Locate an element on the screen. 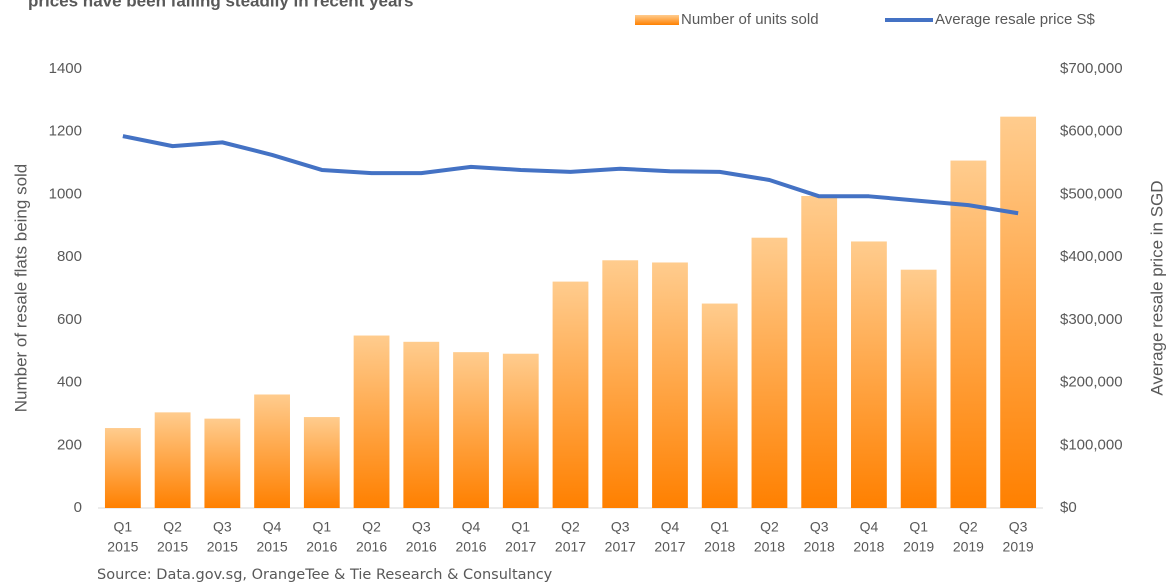  y-tick-label: 800 is located at coordinates (69, 256).